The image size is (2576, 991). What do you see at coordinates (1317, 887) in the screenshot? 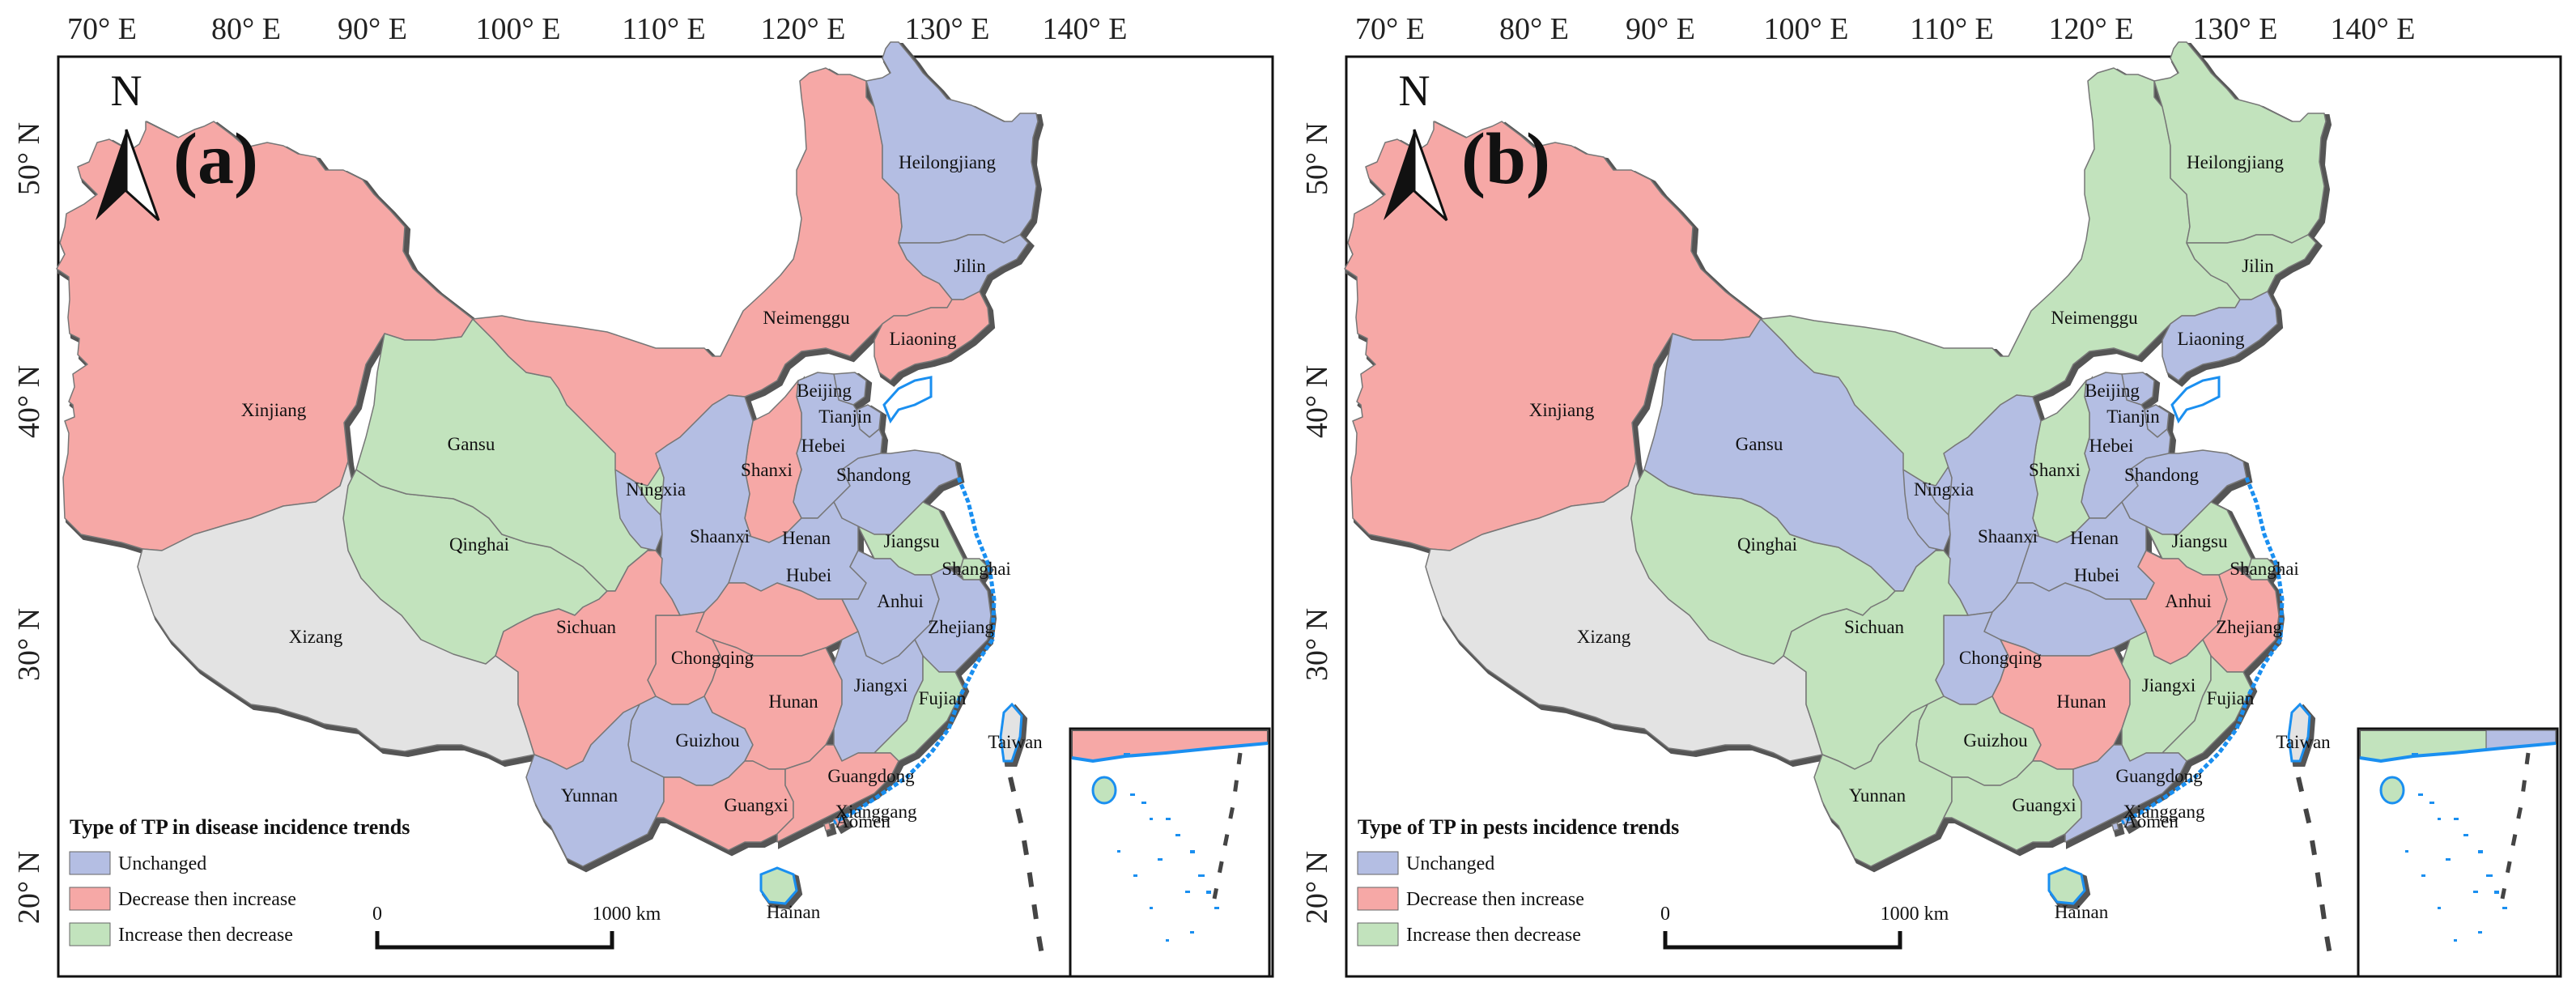
I see `latitude-tick-label: 20° N` at bounding box center [1317, 887].